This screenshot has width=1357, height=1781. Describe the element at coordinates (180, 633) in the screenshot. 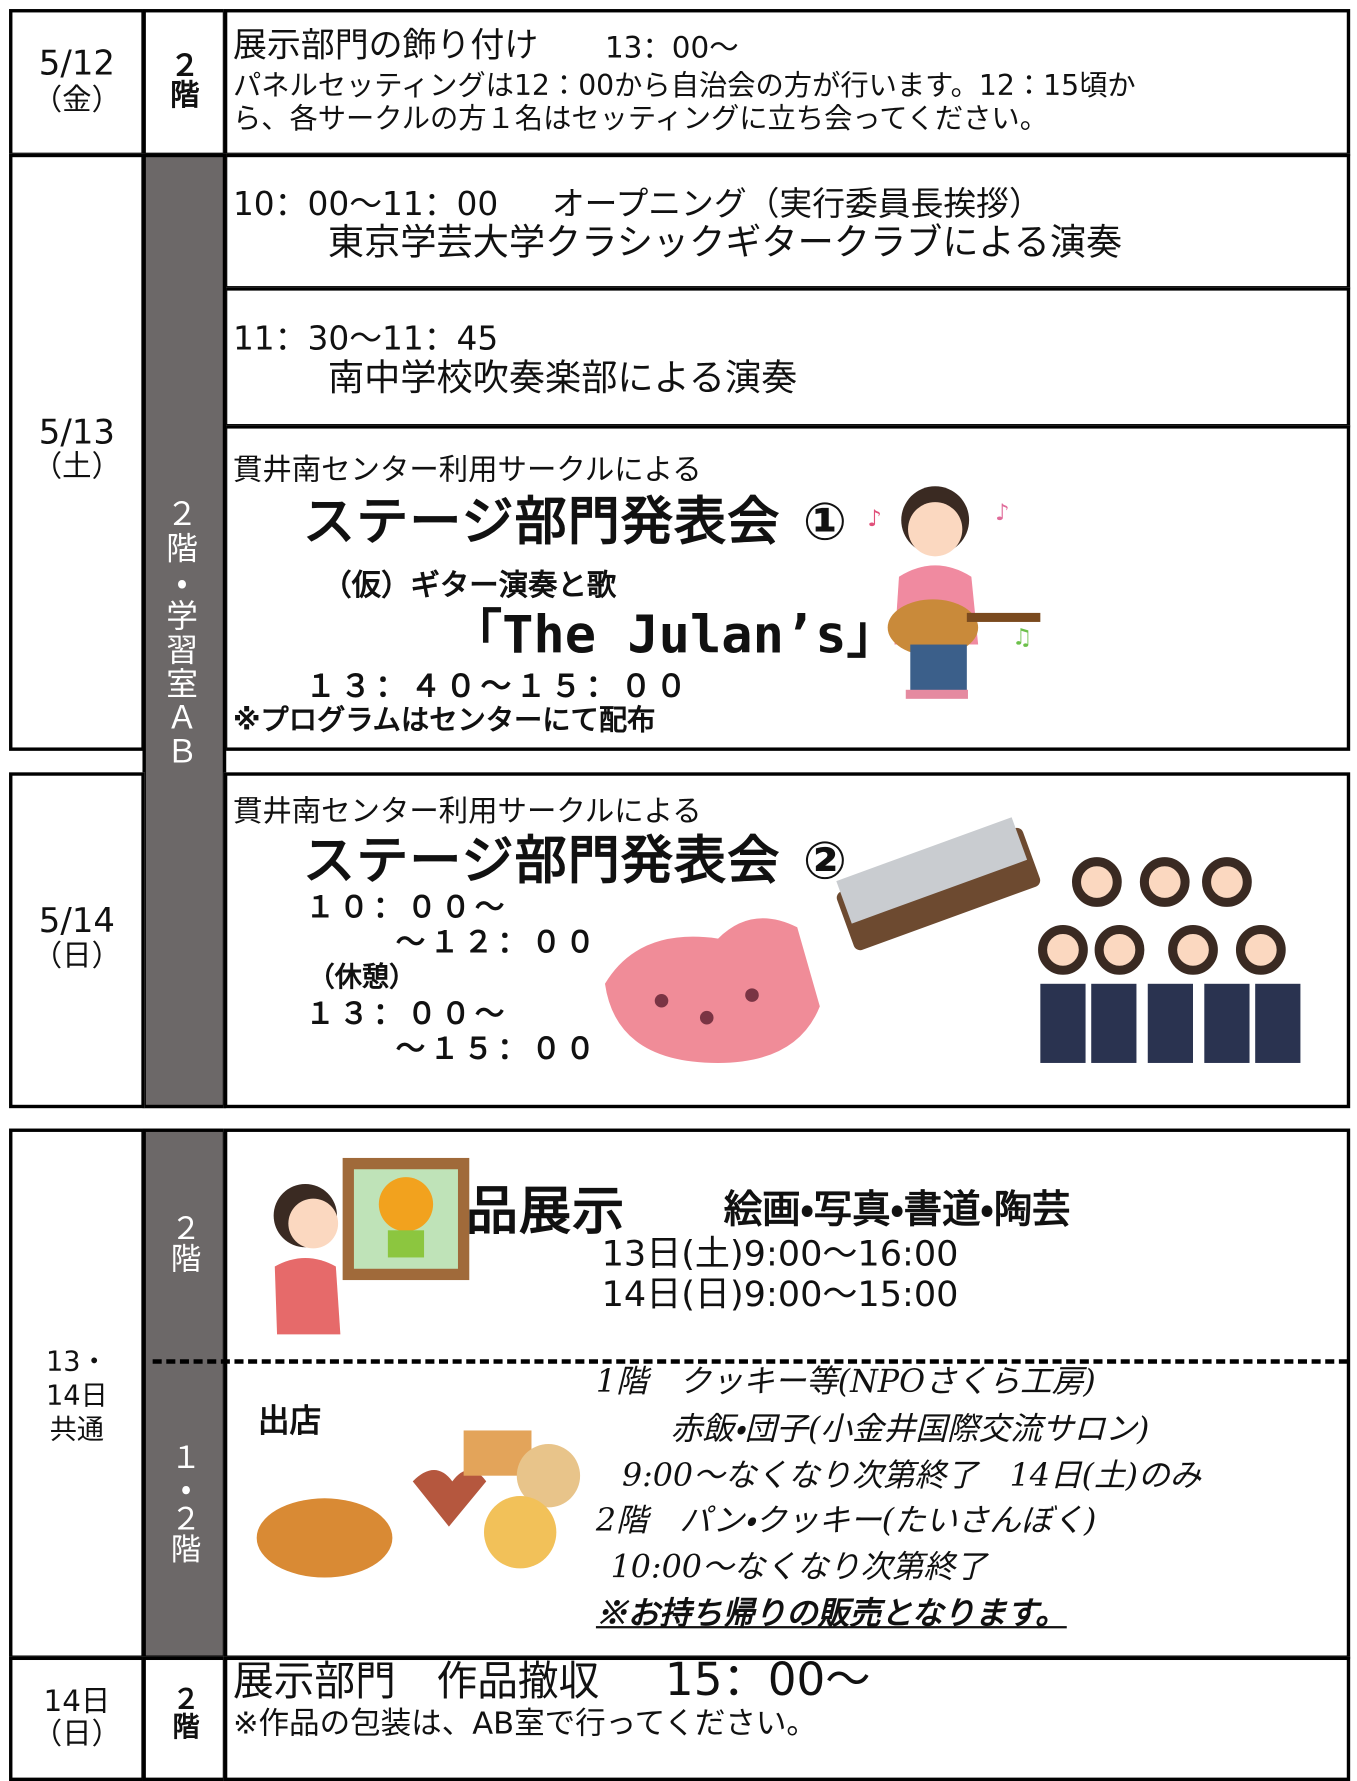

I see `floor: ２階・学習室ＡＢ` at that location.